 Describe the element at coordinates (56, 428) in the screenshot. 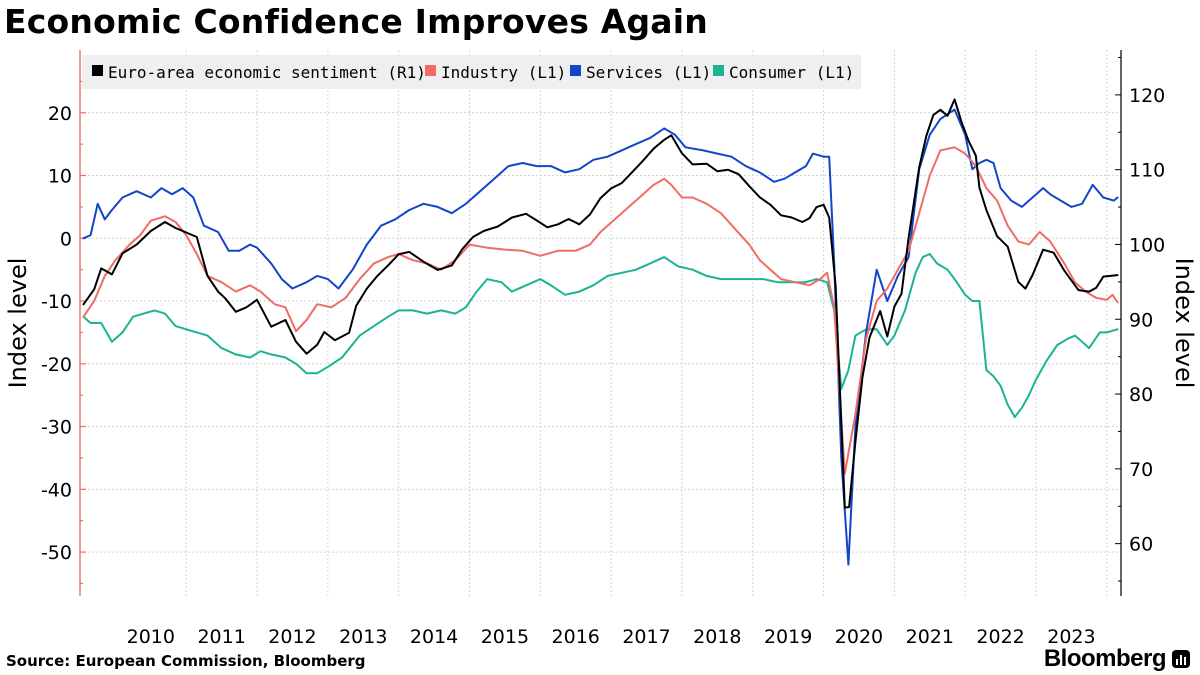

I see `left-tick-label: -30` at that location.